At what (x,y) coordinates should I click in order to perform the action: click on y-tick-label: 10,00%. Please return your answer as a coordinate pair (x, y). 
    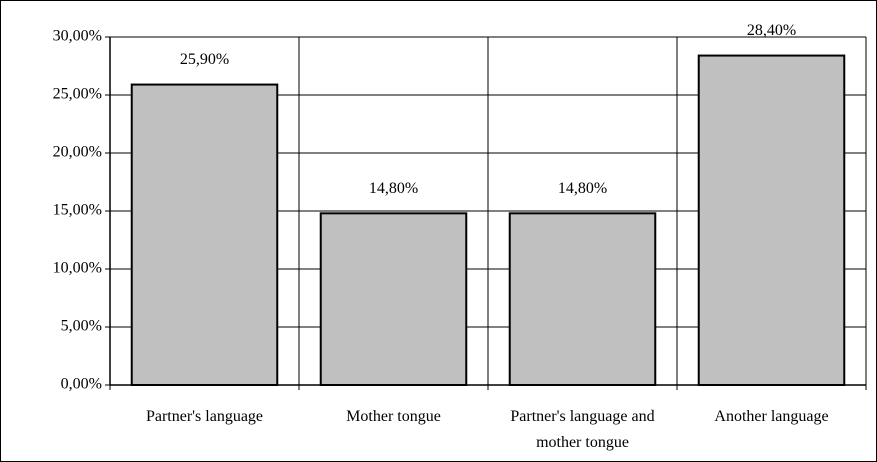
    Looking at the image, I should click on (77, 268).